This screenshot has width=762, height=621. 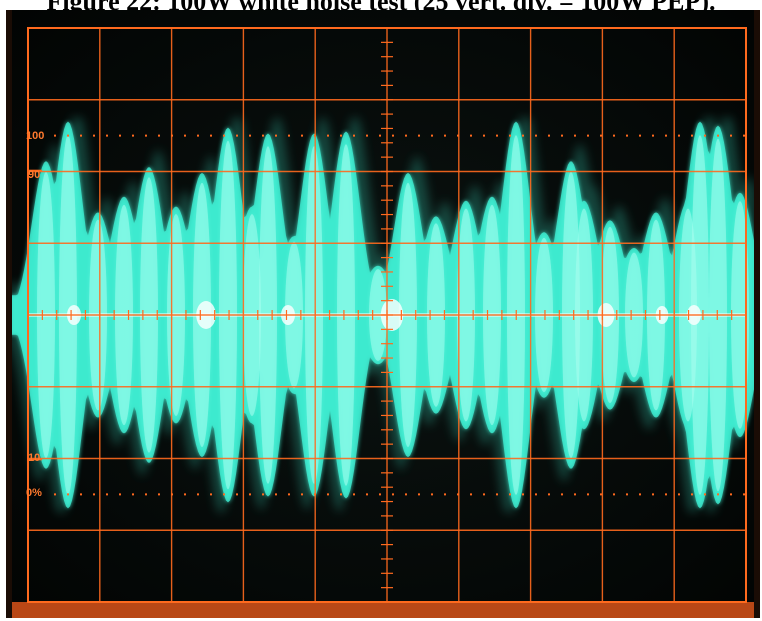 I want to click on label-90: 90, so click(x=34, y=175).